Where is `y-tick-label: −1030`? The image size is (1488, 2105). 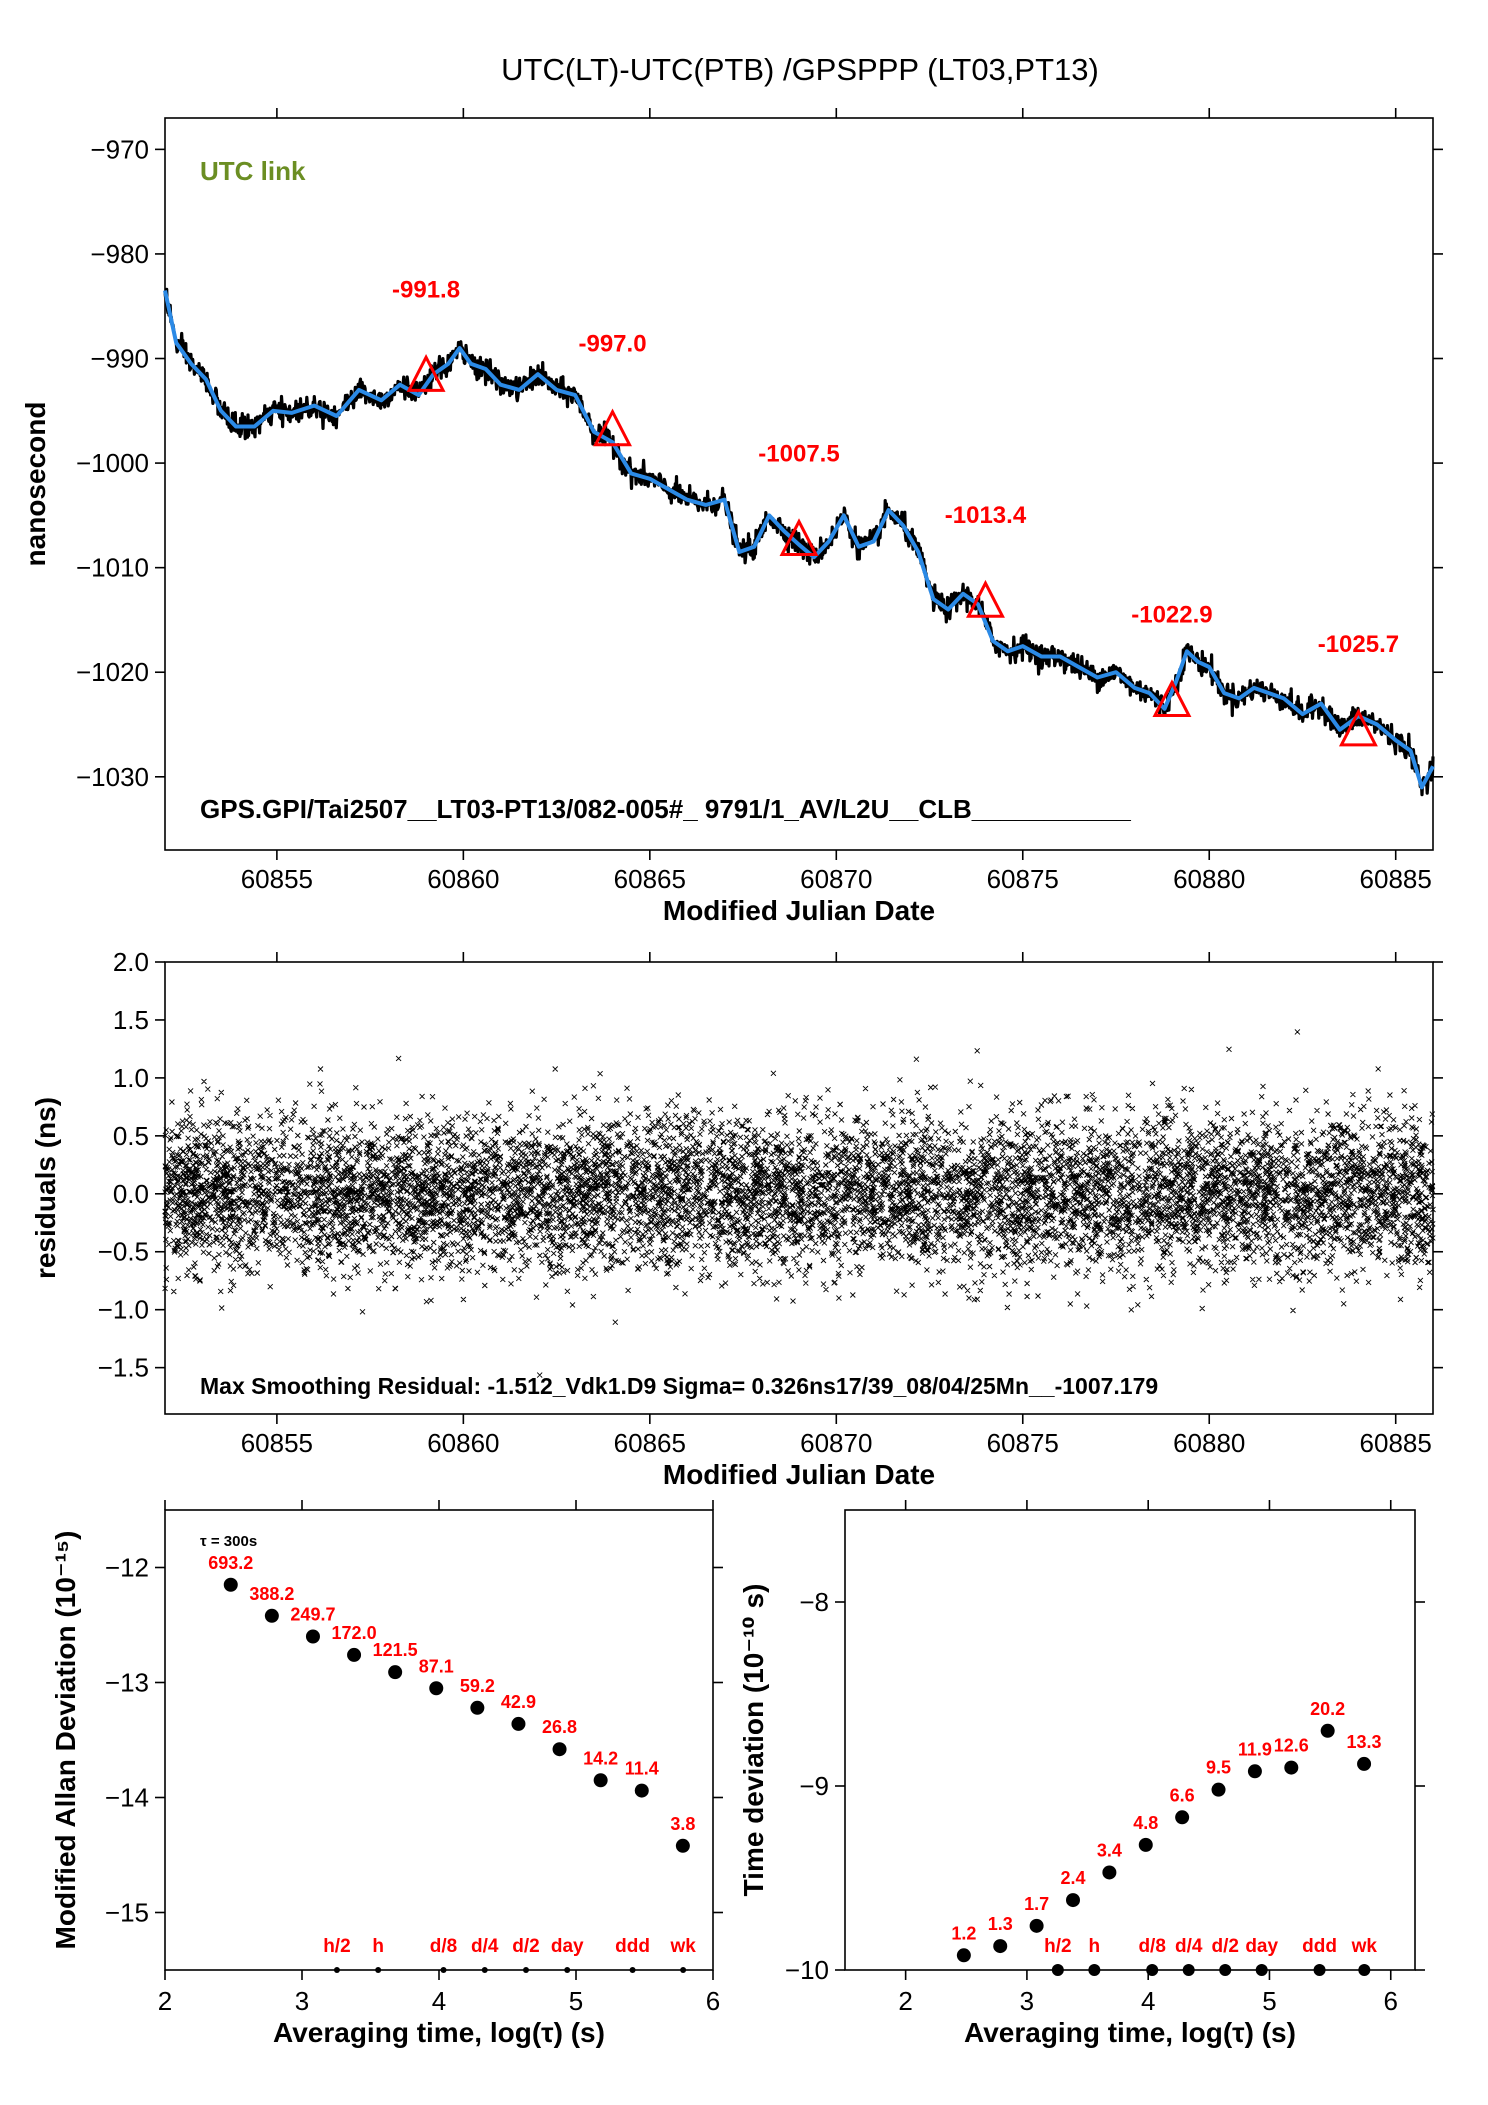
y-tick-label: −1030 is located at coordinates (112, 777).